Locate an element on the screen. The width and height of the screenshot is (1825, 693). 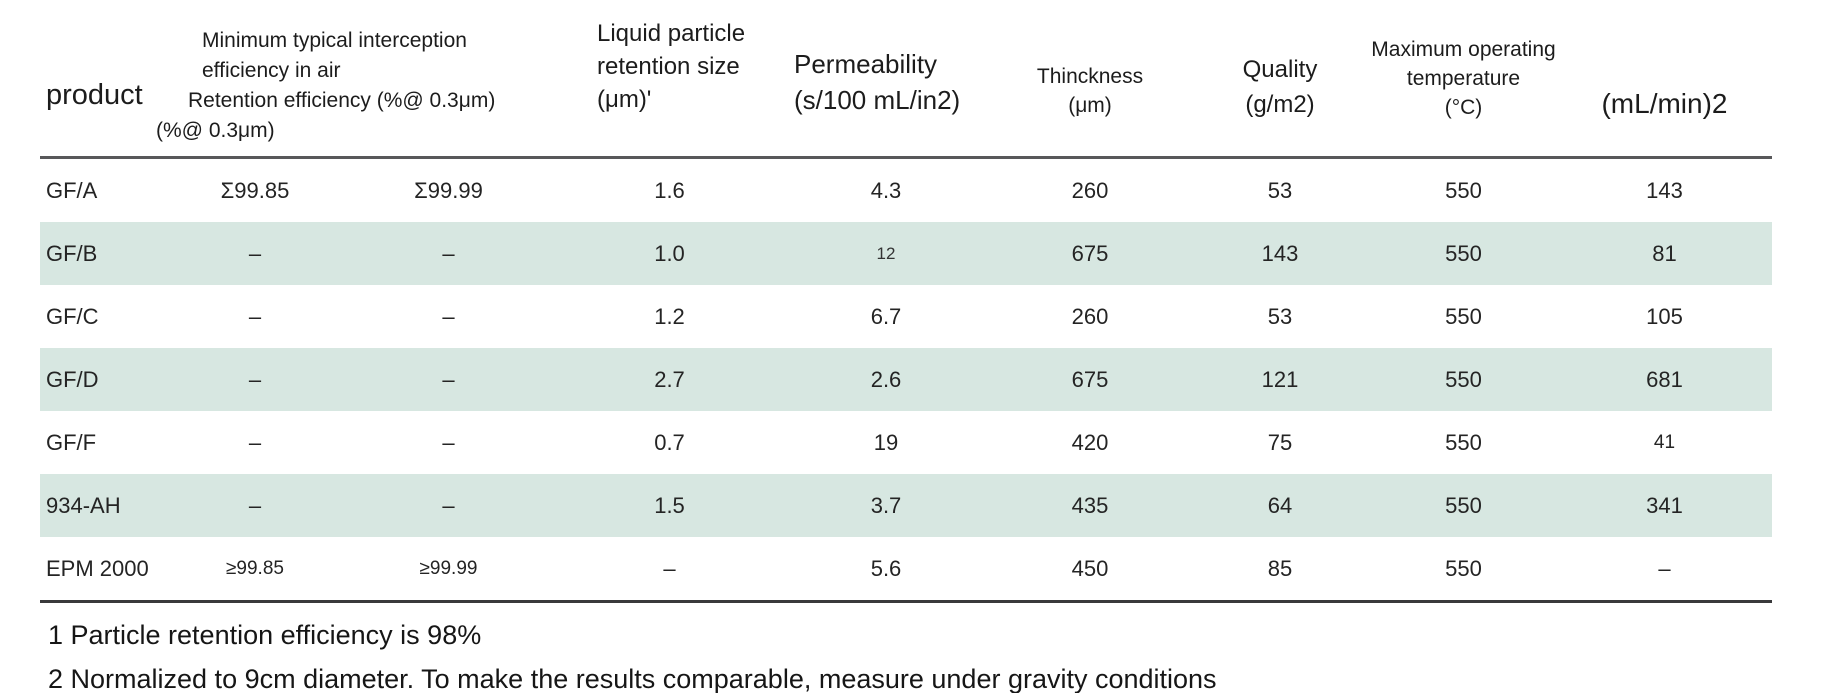
col-header-air-line-2: efficiency in air is located at coordinates (271, 70).